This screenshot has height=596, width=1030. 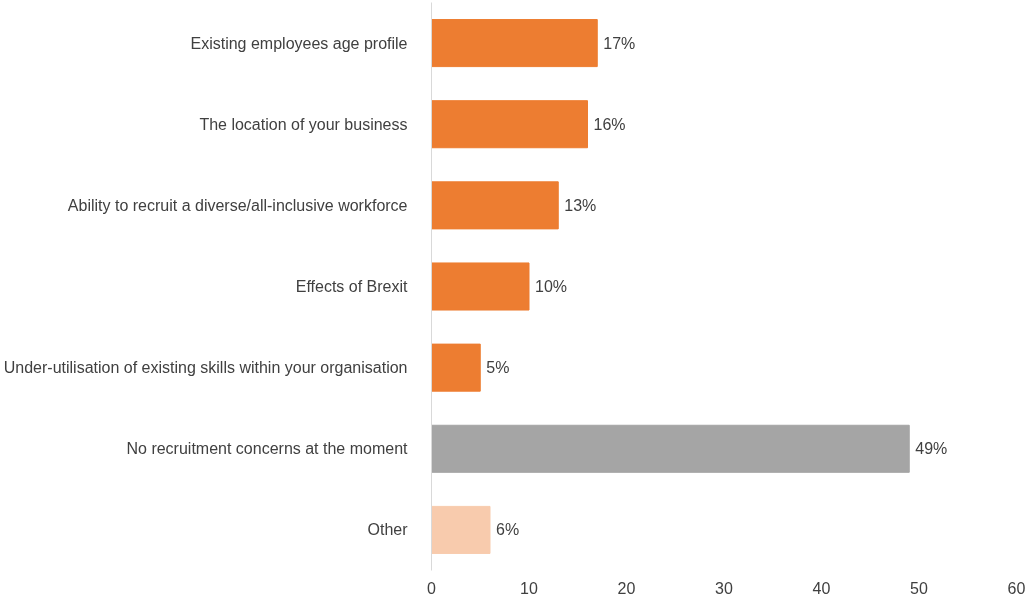 I want to click on data-label: 10%, so click(x=551, y=286).